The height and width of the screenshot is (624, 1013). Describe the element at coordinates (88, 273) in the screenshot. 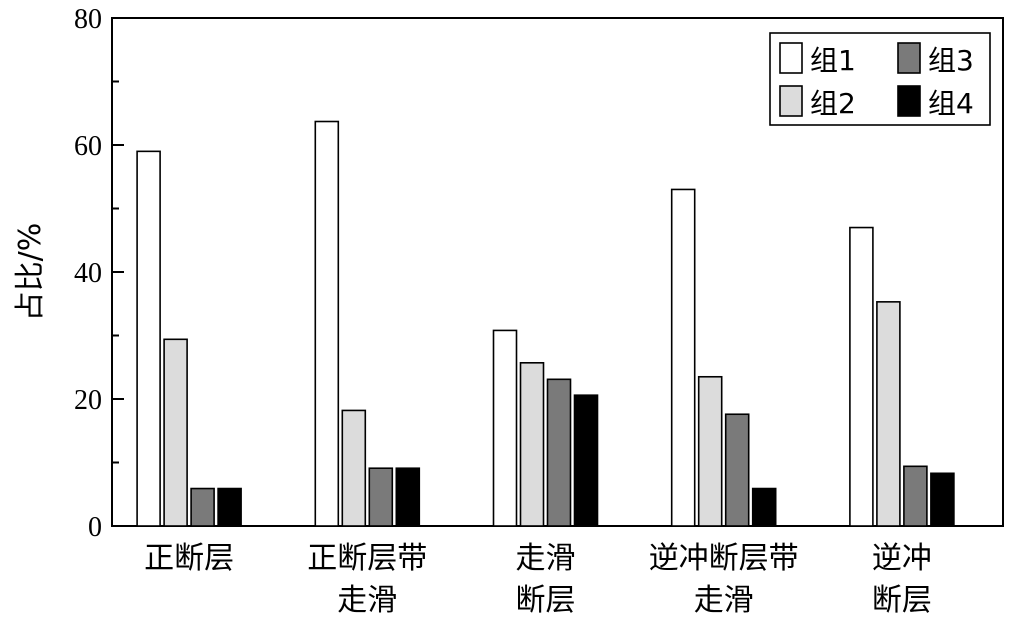

I see `y-tick-label: 40` at that location.